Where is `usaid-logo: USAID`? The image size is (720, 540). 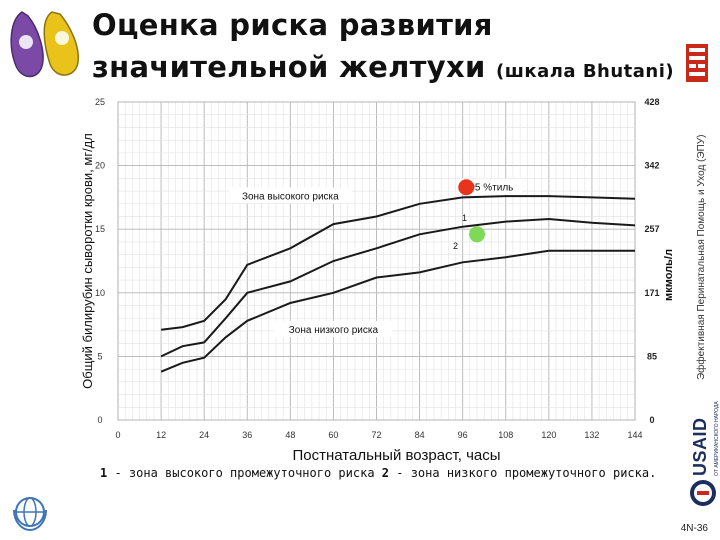
usaid-logo: USAID is located at coordinates (700, 446).